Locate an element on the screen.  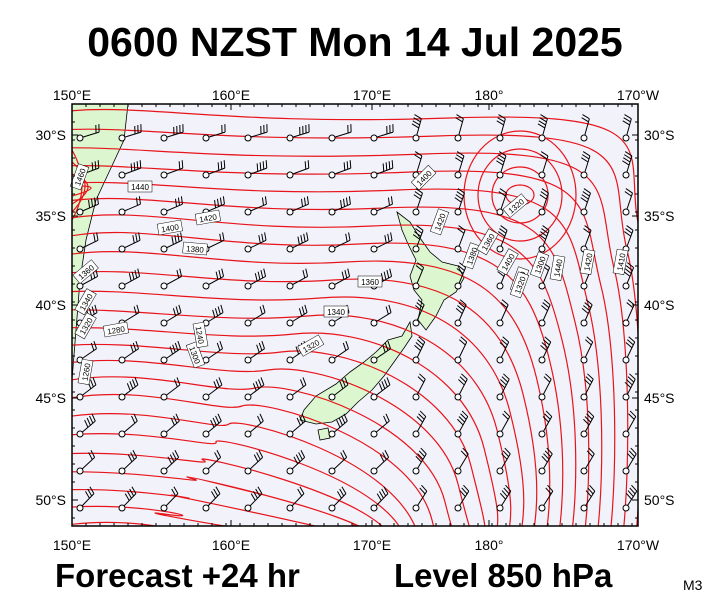
contour-label: 1360 is located at coordinates (370, 281).